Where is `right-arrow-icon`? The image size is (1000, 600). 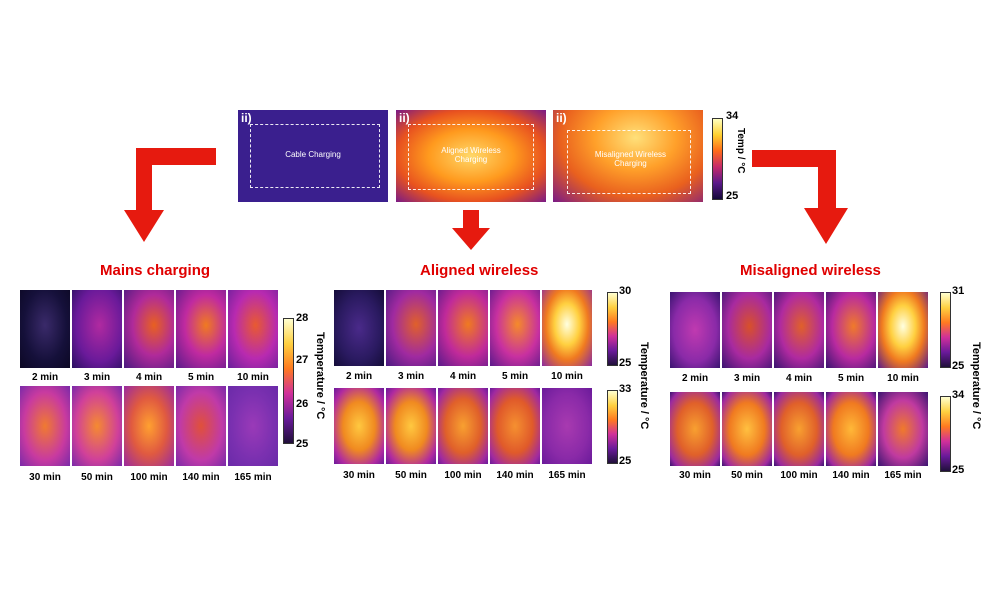 right-arrow-icon is located at coordinates (800, 197).